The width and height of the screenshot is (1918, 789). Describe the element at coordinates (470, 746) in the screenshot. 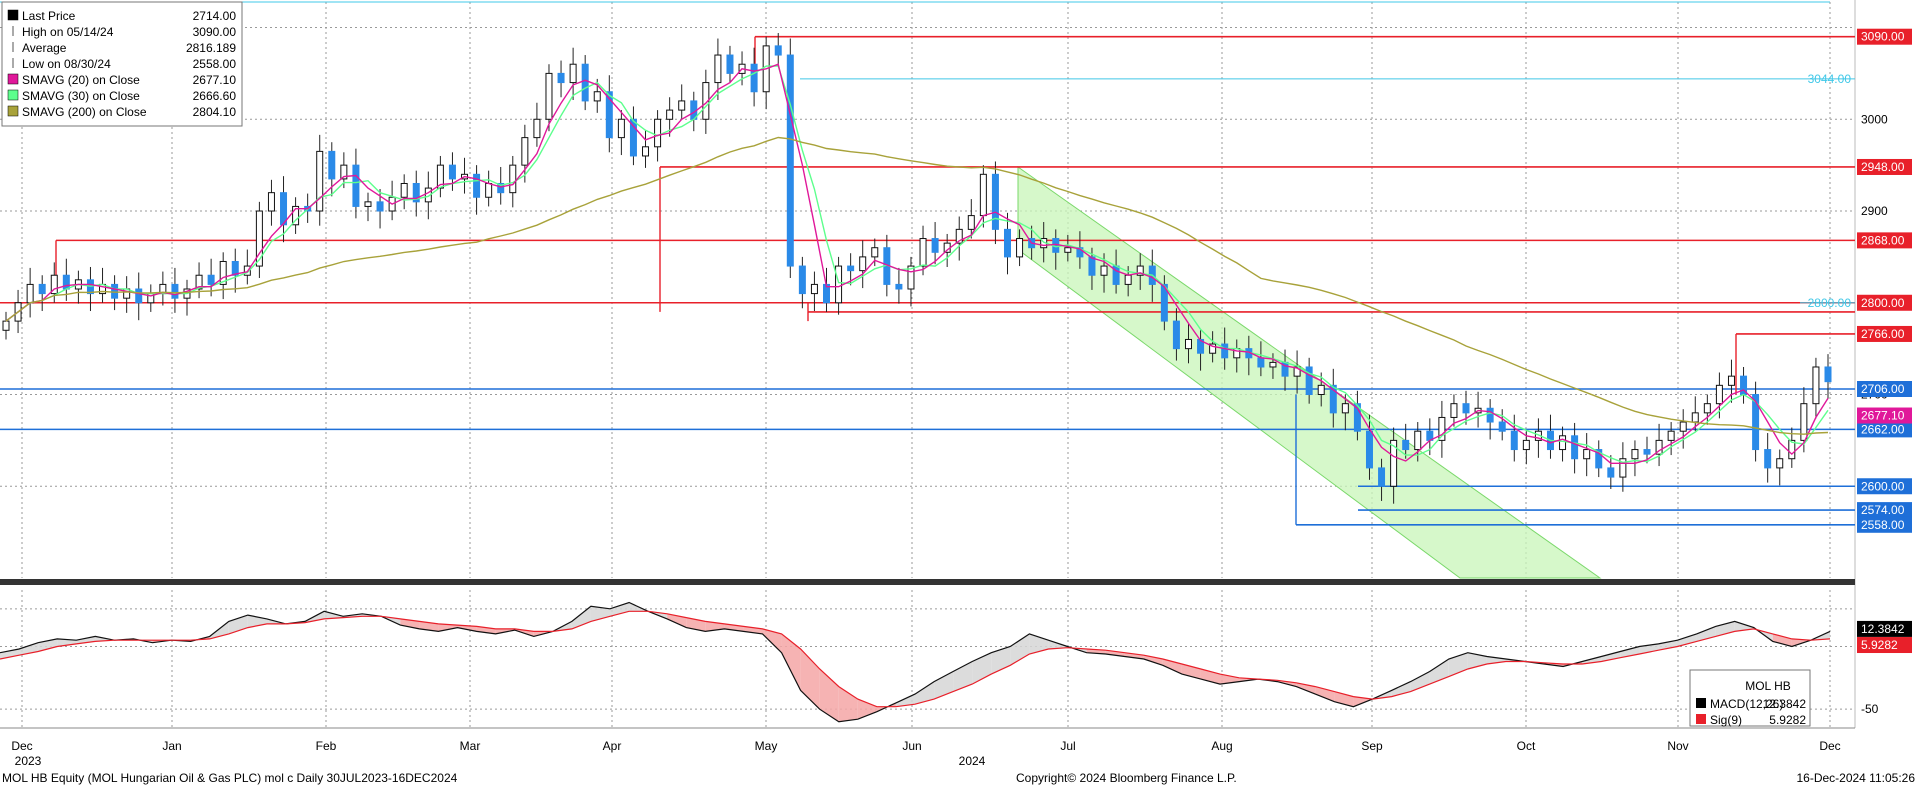

I see `x-tick-label: Mar` at that location.